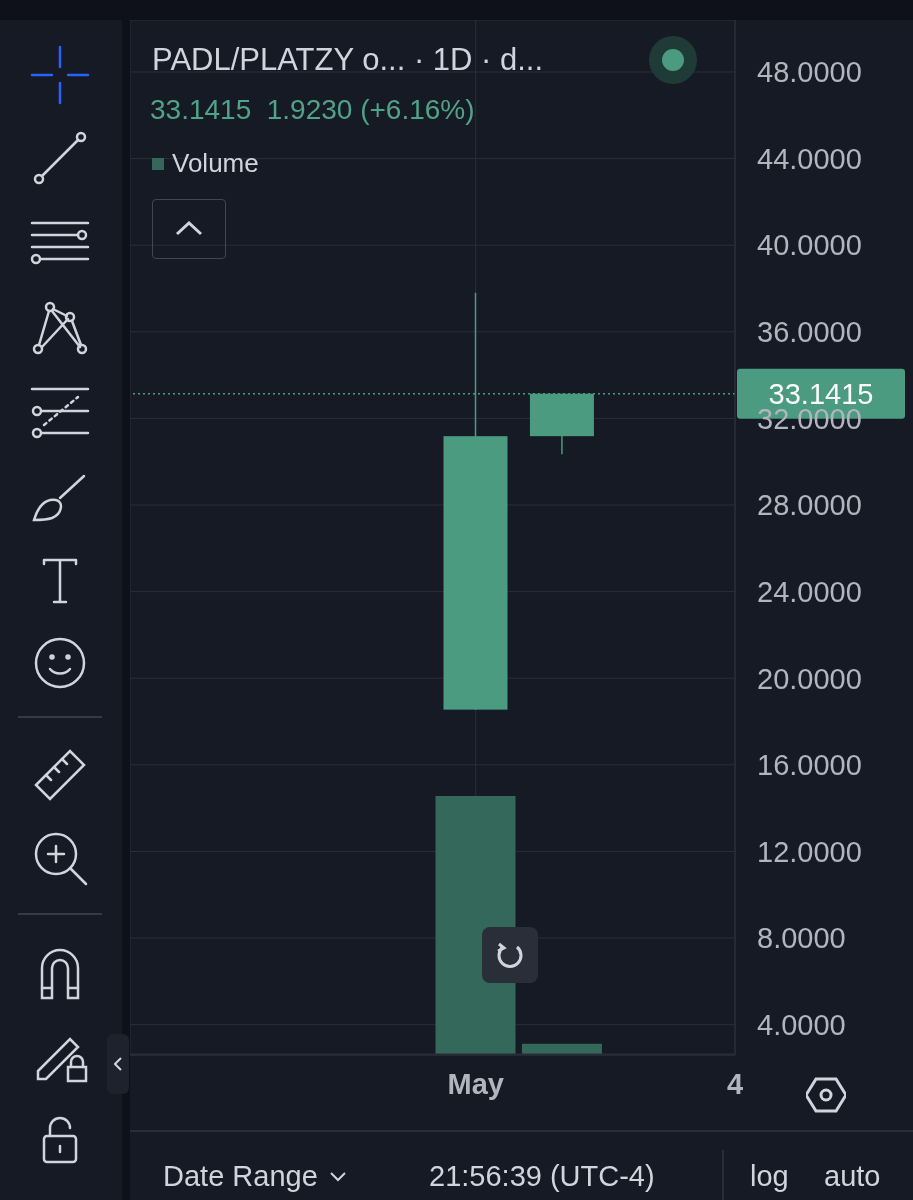 The width and height of the screenshot is (913, 1200). I want to click on x-tick-label: May, so click(475, 1083).